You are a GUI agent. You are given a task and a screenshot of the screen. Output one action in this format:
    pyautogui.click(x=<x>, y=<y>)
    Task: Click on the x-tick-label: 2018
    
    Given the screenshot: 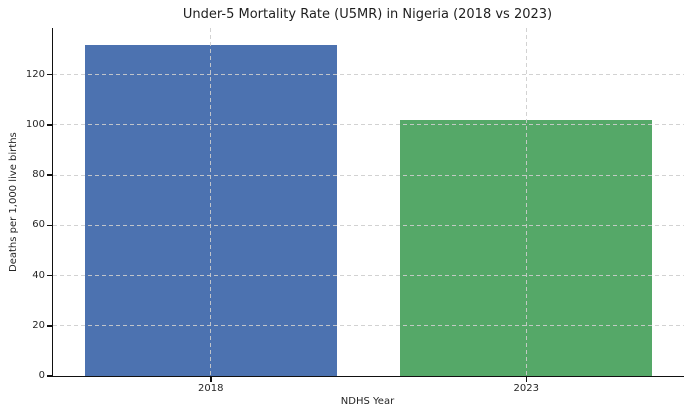 What is the action you would take?
    pyautogui.click(x=211, y=388)
    